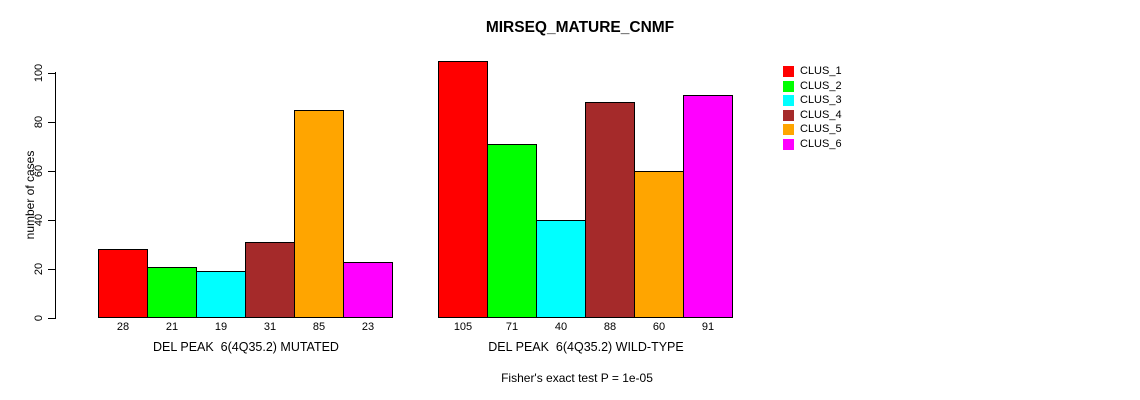 The height and width of the screenshot is (400, 1140). What do you see at coordinates (586, 347) in the screenshot?
I see `group-label-wild-type: DEL PEAK 6(4Q35.2) WILD-TYPE` at bounding box center [586, 347].